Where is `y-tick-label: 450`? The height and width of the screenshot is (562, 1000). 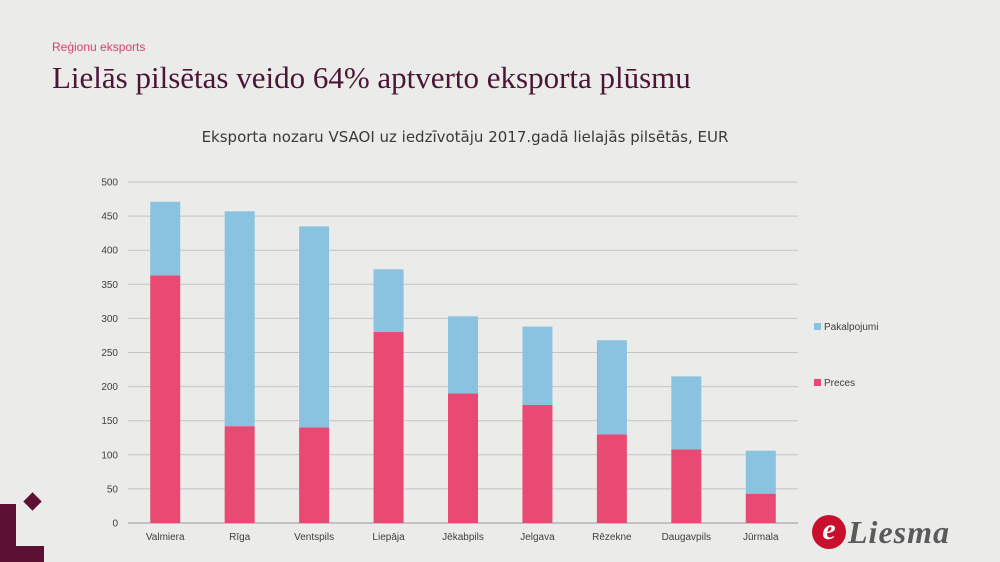
y-tick-label: 450 is located at coordinates (109, 217).